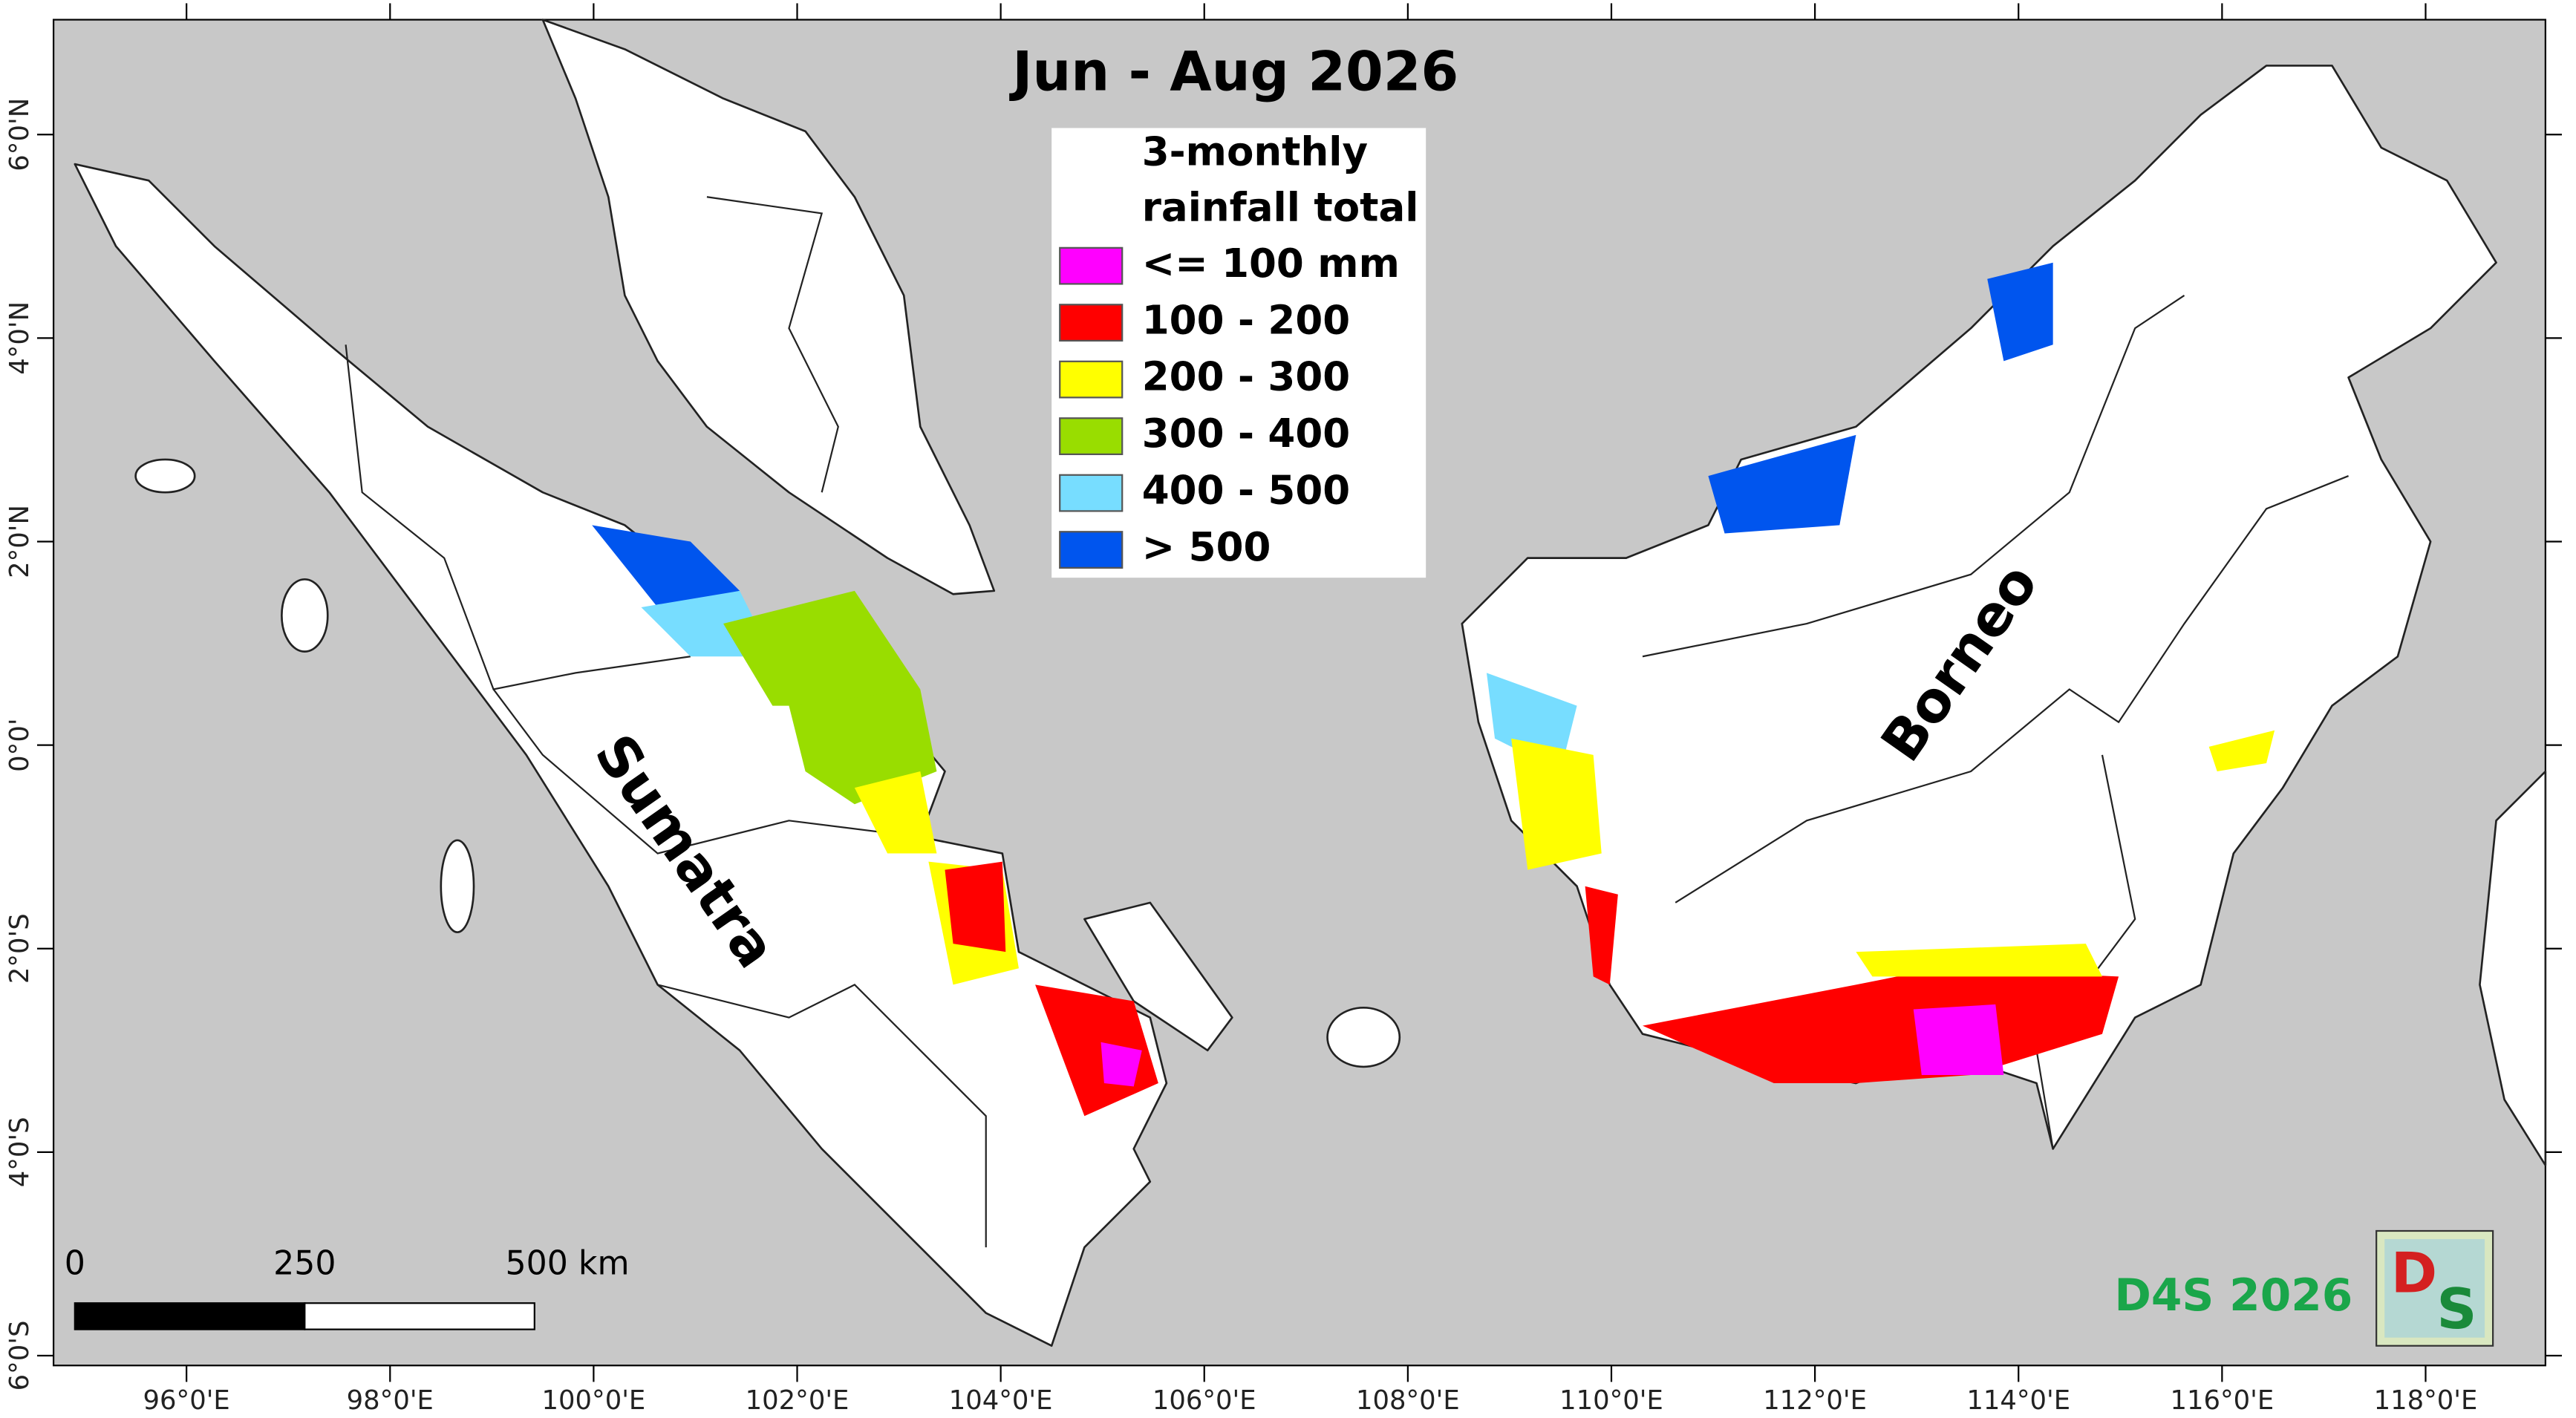 This screenshot has height=1418, width=2576. What do you see at coordinates (1363, 1037) in the screenshot?
I see `belitung-island` at bounding box center [1363, 1037].